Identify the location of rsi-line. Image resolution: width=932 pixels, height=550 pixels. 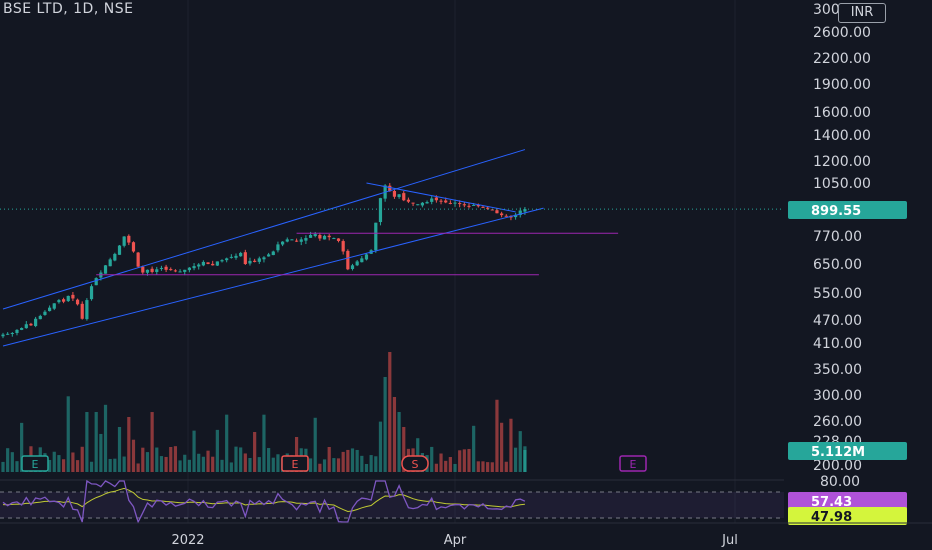
(264, 501).